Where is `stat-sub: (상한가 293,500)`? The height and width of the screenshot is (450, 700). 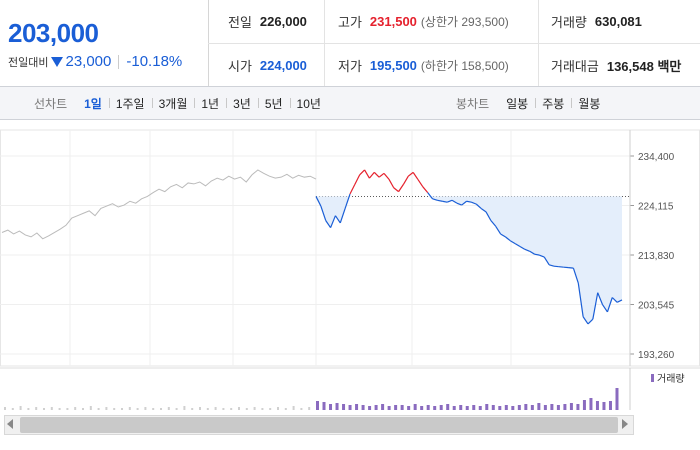
stat-sub: (상한가 293,500) is located at coordinates (464, 22).